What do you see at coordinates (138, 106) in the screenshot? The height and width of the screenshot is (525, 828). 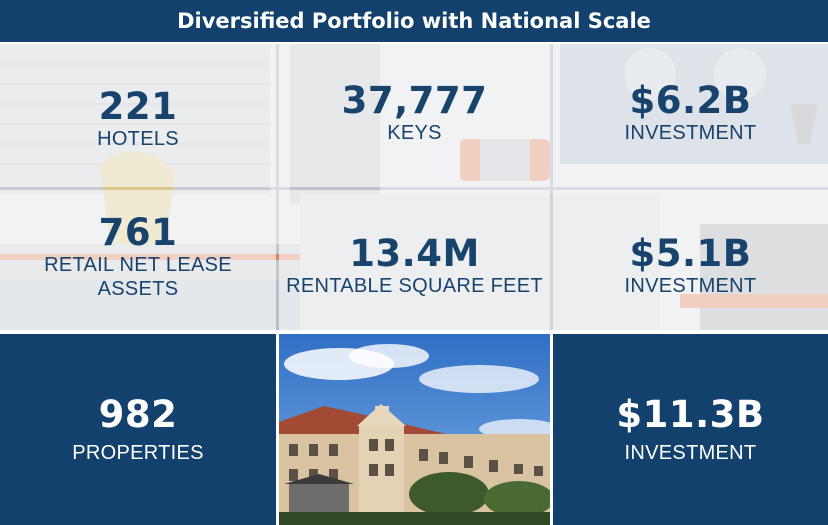 I see `stat-value: 221` at bounding box center [138, 106].